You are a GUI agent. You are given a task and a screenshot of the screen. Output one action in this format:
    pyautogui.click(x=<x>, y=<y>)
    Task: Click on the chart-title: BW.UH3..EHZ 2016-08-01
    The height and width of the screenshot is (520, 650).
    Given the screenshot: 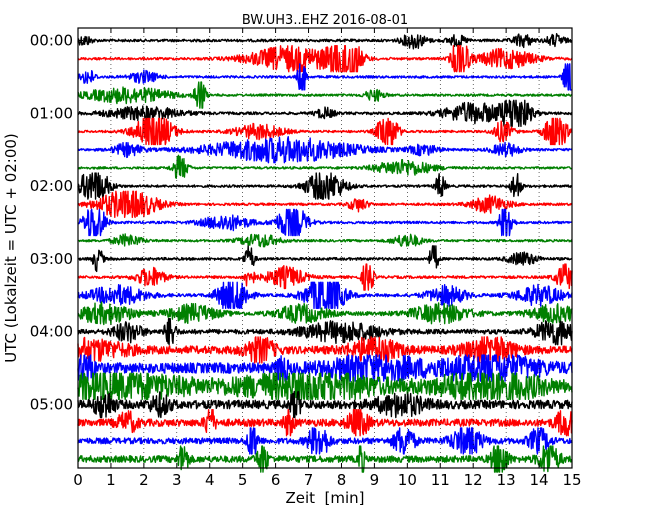 What is the action you would take?
    pyautogui.click(x=325, y=20)
    